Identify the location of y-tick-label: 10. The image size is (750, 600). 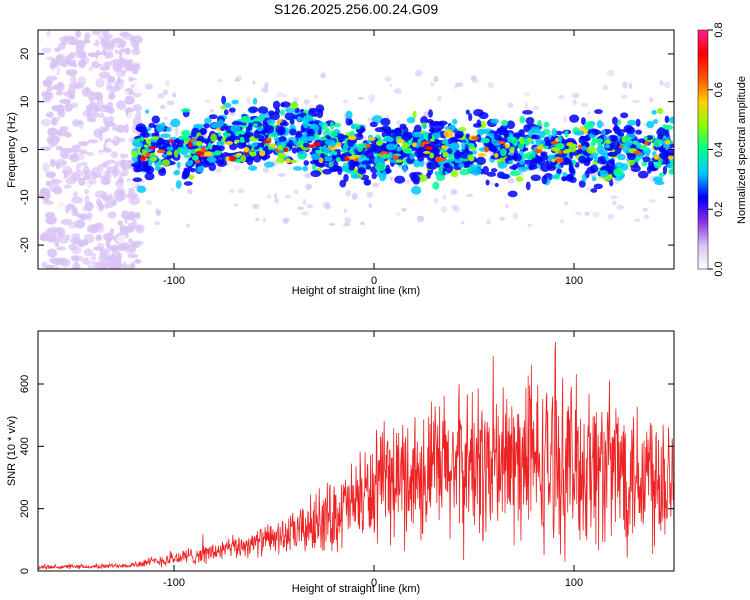
(25, 102).